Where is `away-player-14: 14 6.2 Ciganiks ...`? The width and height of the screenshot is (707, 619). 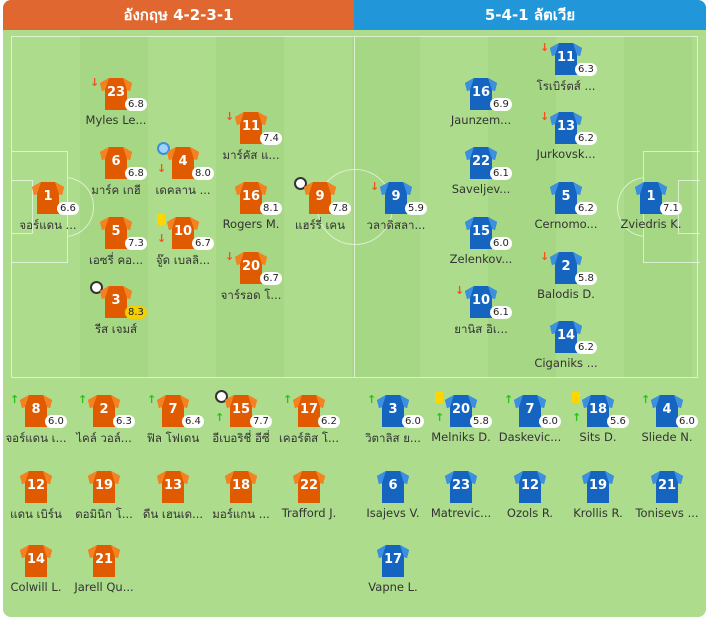
away-player-14: 14 6.2 Ciganiks ... is located at coordinates (566, 345).